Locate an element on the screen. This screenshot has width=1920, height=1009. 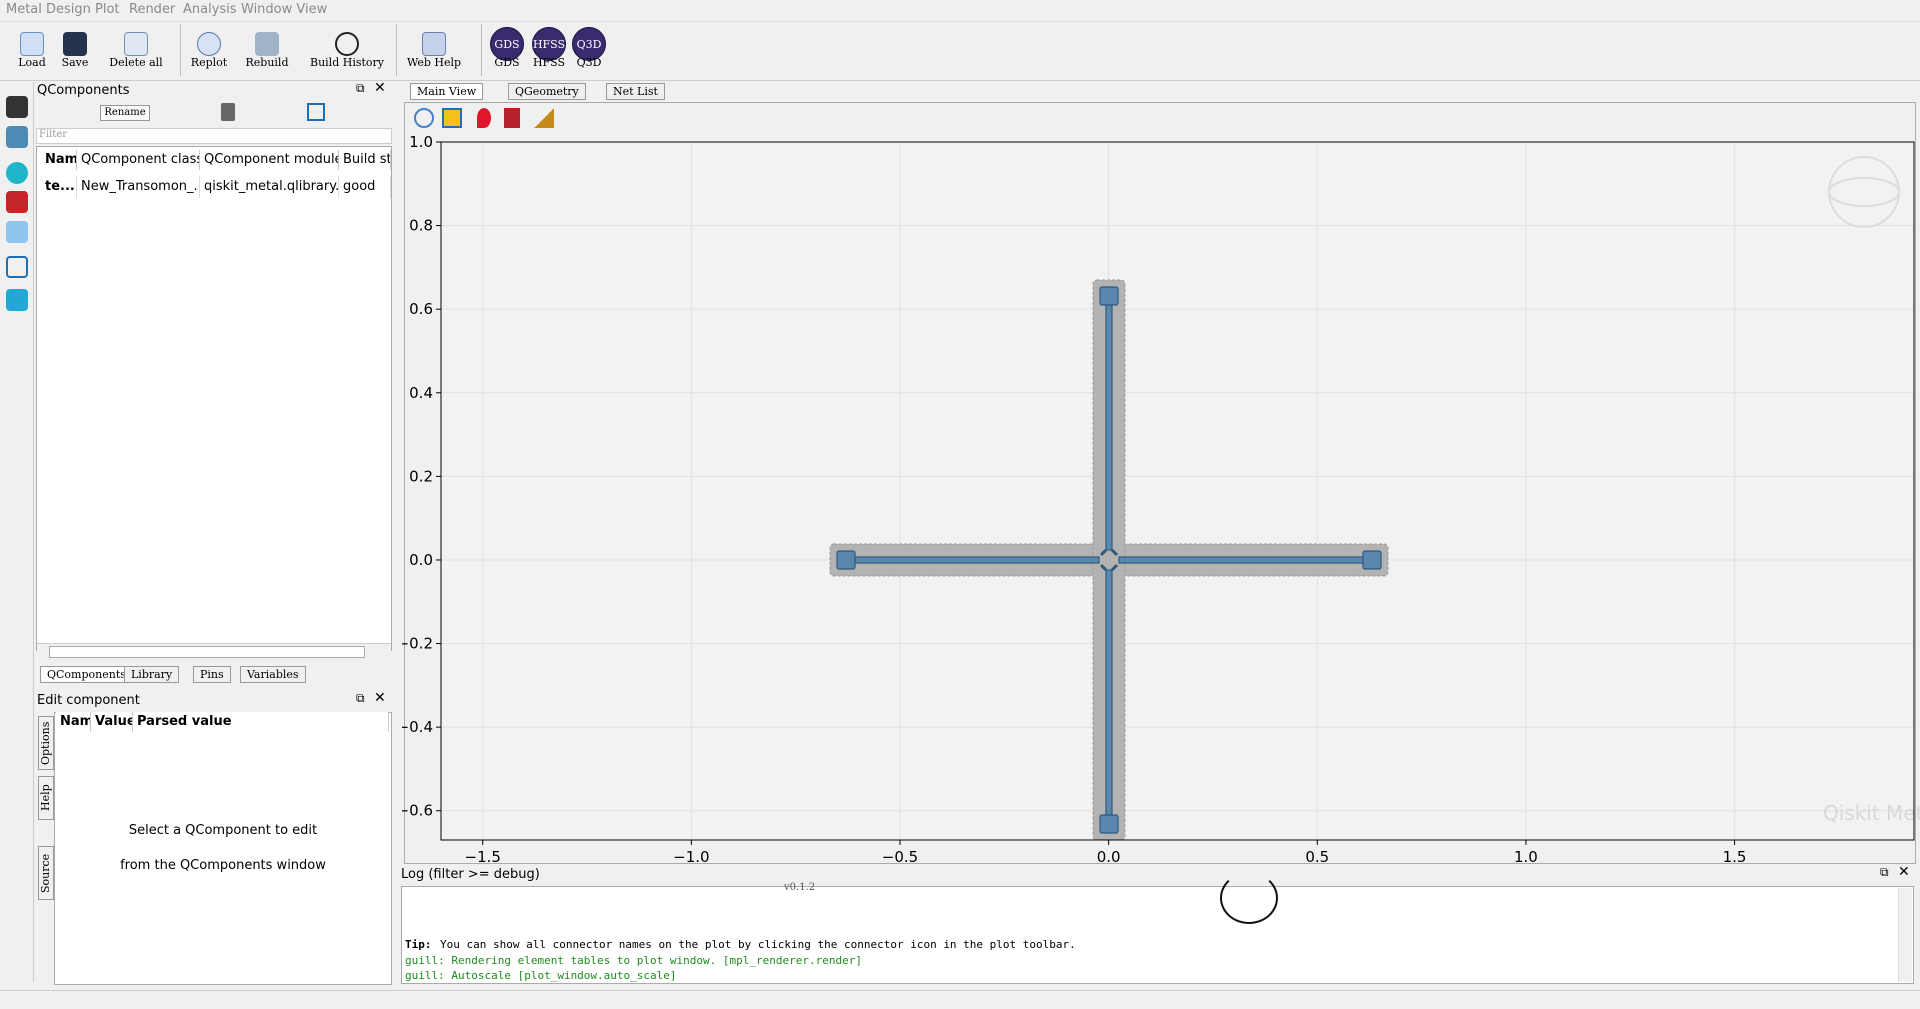
edit-table is located at coordinates (223, 848).